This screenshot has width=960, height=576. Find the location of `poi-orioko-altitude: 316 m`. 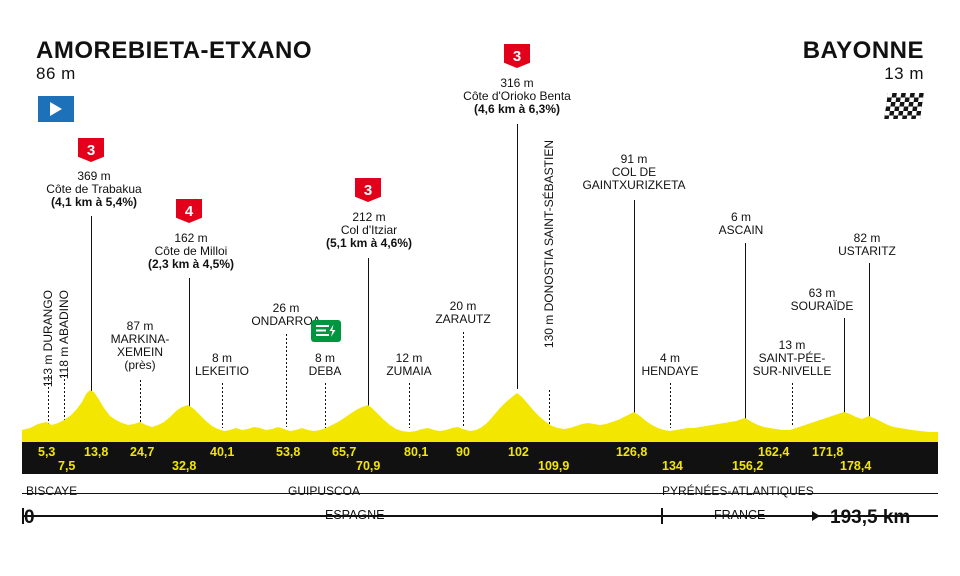

poi-orioko-altitude: 316 m is located at coordinates (517, 83).